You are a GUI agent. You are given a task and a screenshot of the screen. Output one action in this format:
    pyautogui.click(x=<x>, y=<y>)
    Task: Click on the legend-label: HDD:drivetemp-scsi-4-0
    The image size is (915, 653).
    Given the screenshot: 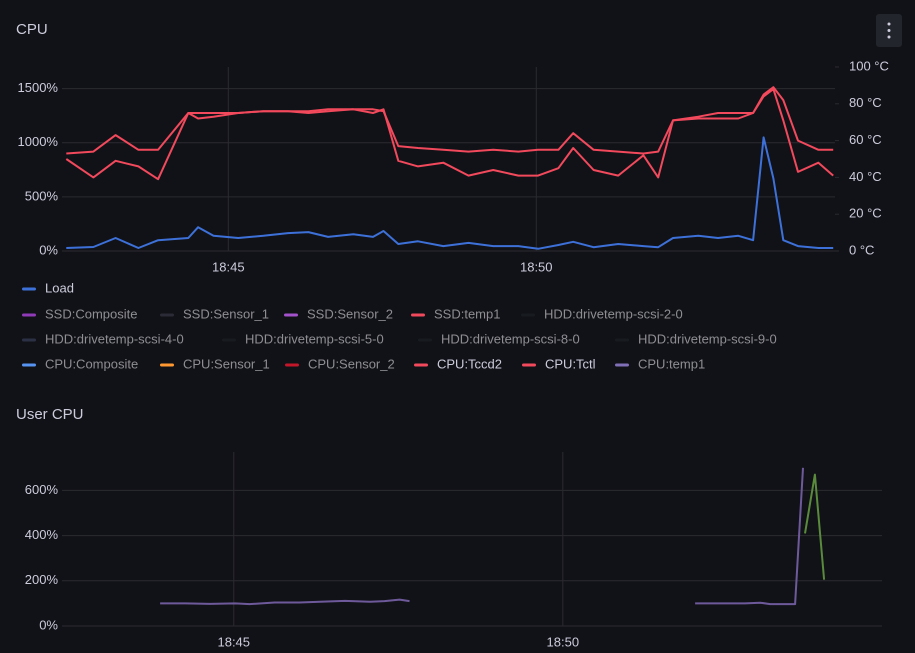 What is the action you would take?
    pyautogui.click(x=114, y=338)
    